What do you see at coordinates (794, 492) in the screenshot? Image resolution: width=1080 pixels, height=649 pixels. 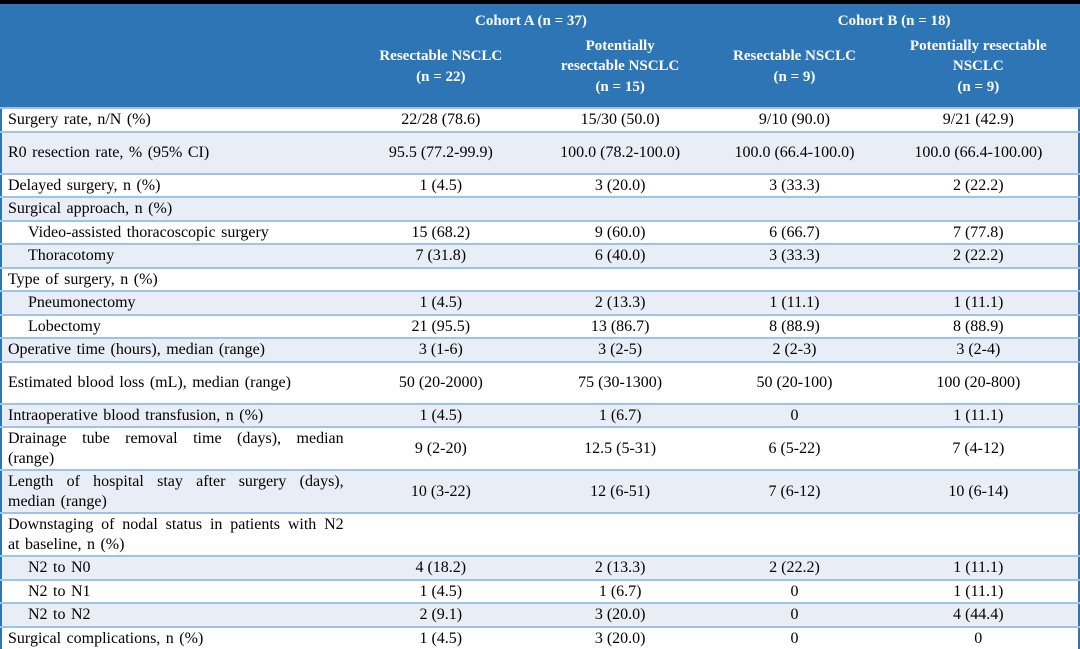 I see `cell-value: 7 (6-12)` at bounding box center [794, 492].